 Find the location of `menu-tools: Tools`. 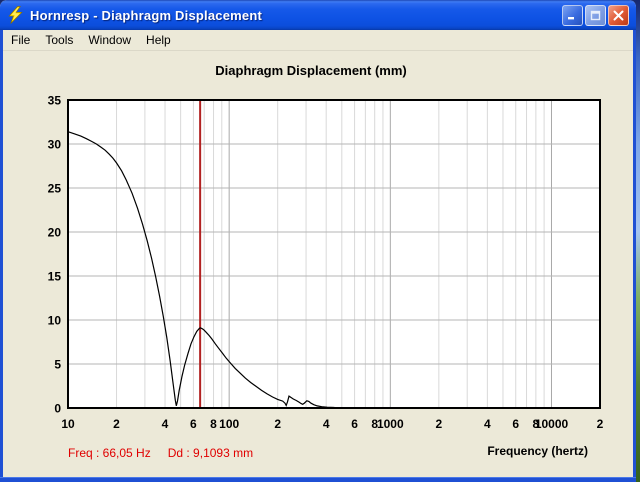

menu-tools: Tools is located at coordinates (59, 40).